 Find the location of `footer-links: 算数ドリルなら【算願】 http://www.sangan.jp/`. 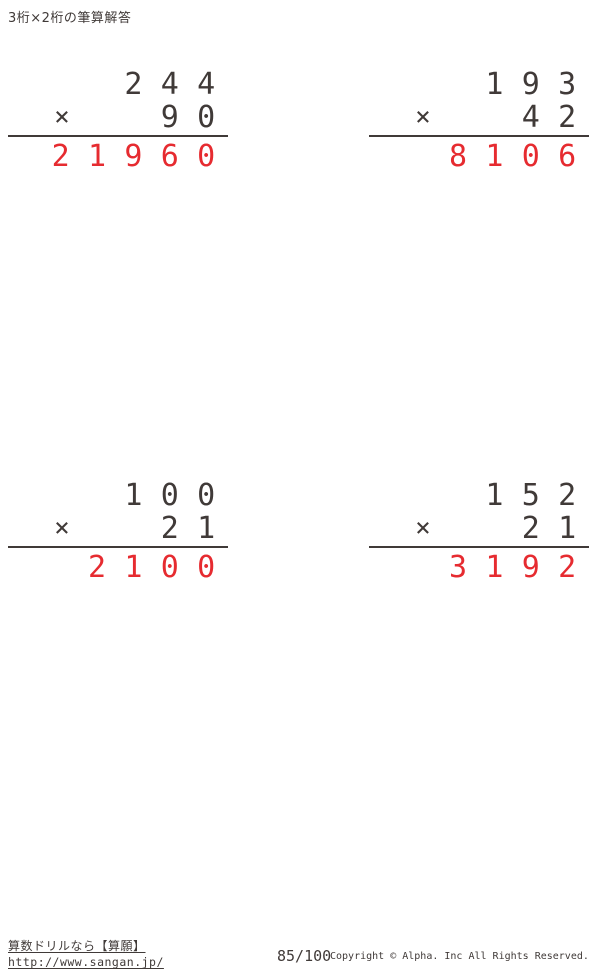

footer-links: 算数ドリルなら【算願】 http://www.sangan.jp/ is located at coordinates (86, 953).